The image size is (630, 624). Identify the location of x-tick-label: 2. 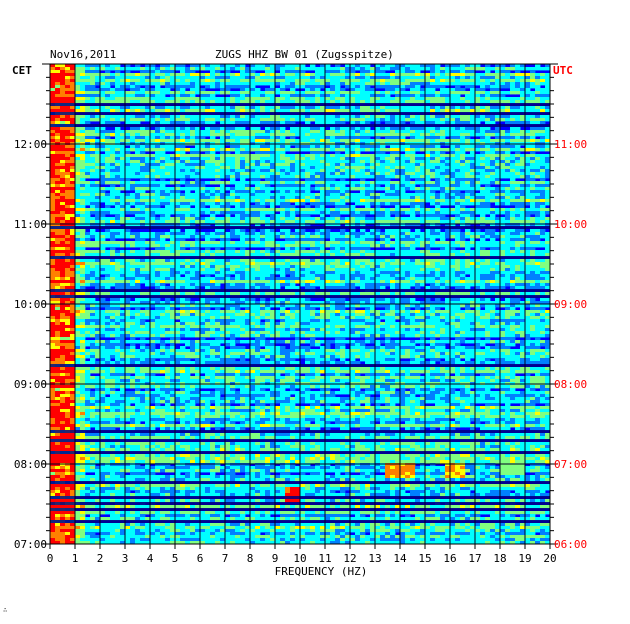
(100, 558).